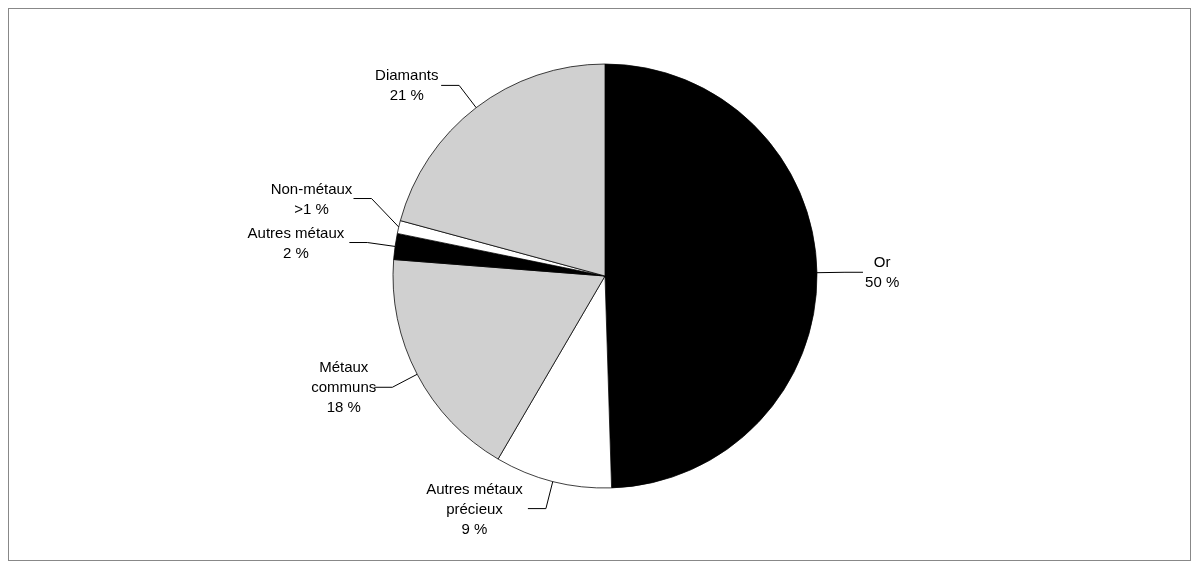 The width and height of the screenshot is (1199, 569). Describe the element at coordinates (474, 528) in the screenshot. I see `data-label: 9 %` at that location.